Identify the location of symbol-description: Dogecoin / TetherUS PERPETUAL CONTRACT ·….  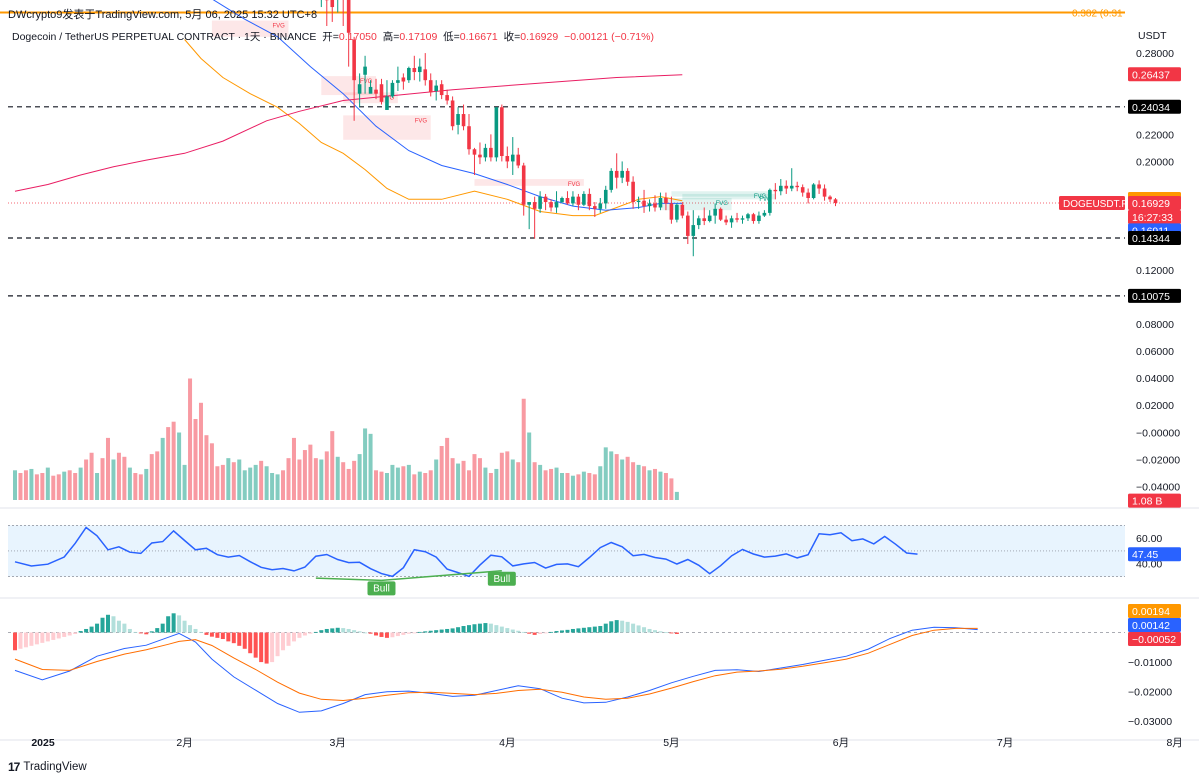
(164, 37).